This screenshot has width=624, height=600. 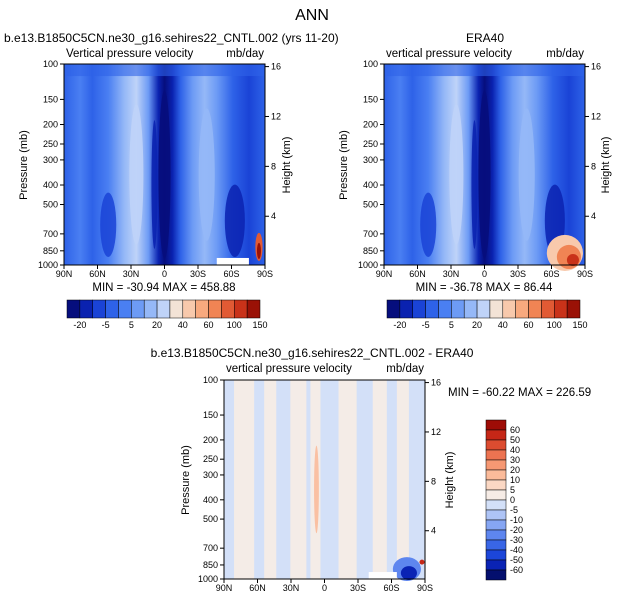 I want to click on colorbar-diff-label: 50, so click(x=515, y=440).